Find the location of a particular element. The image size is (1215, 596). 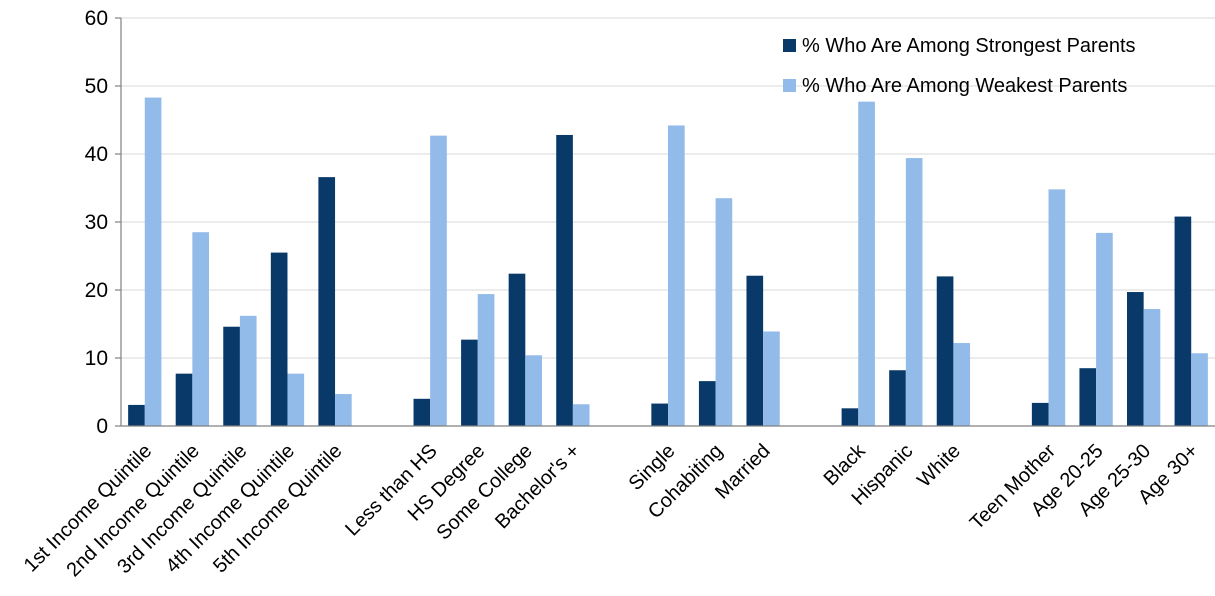

legend-label: % Who Are Among Strongest Parents is located at coordinates (969, 46).